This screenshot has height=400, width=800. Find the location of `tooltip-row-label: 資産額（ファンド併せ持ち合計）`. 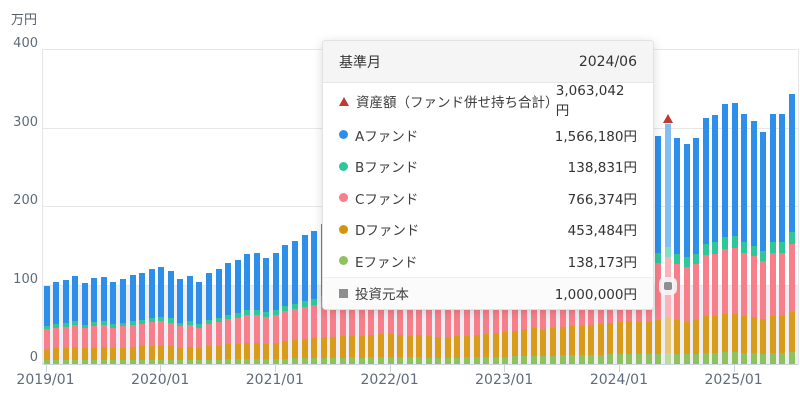

tooltip-row-label: 資産額（ファンド併せ持ち合計） is located at coordinates (457, 103).